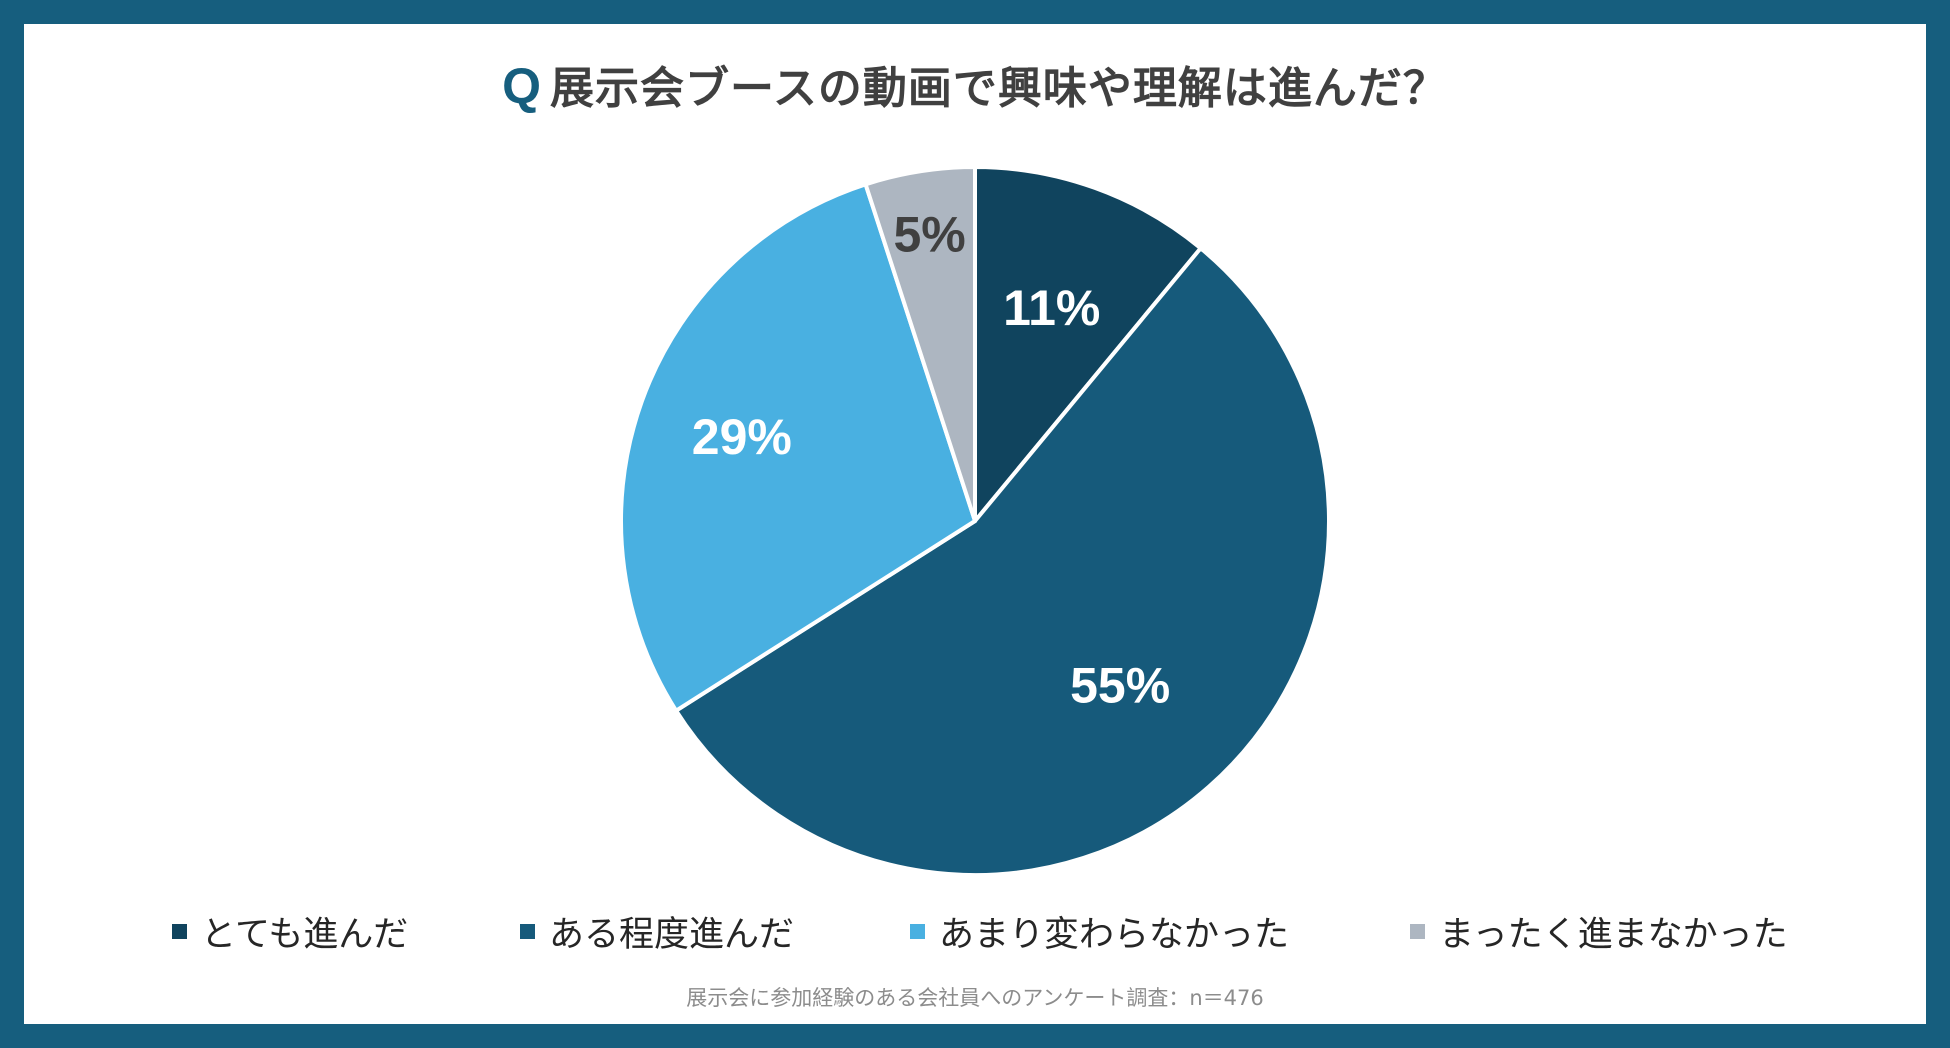 The height and width of the screenshot is (1048, 1950). What do you see at coordinates (522, 86) in the screenshot?
I see `title-q-mark: Q` at bounding box center [522, 86].